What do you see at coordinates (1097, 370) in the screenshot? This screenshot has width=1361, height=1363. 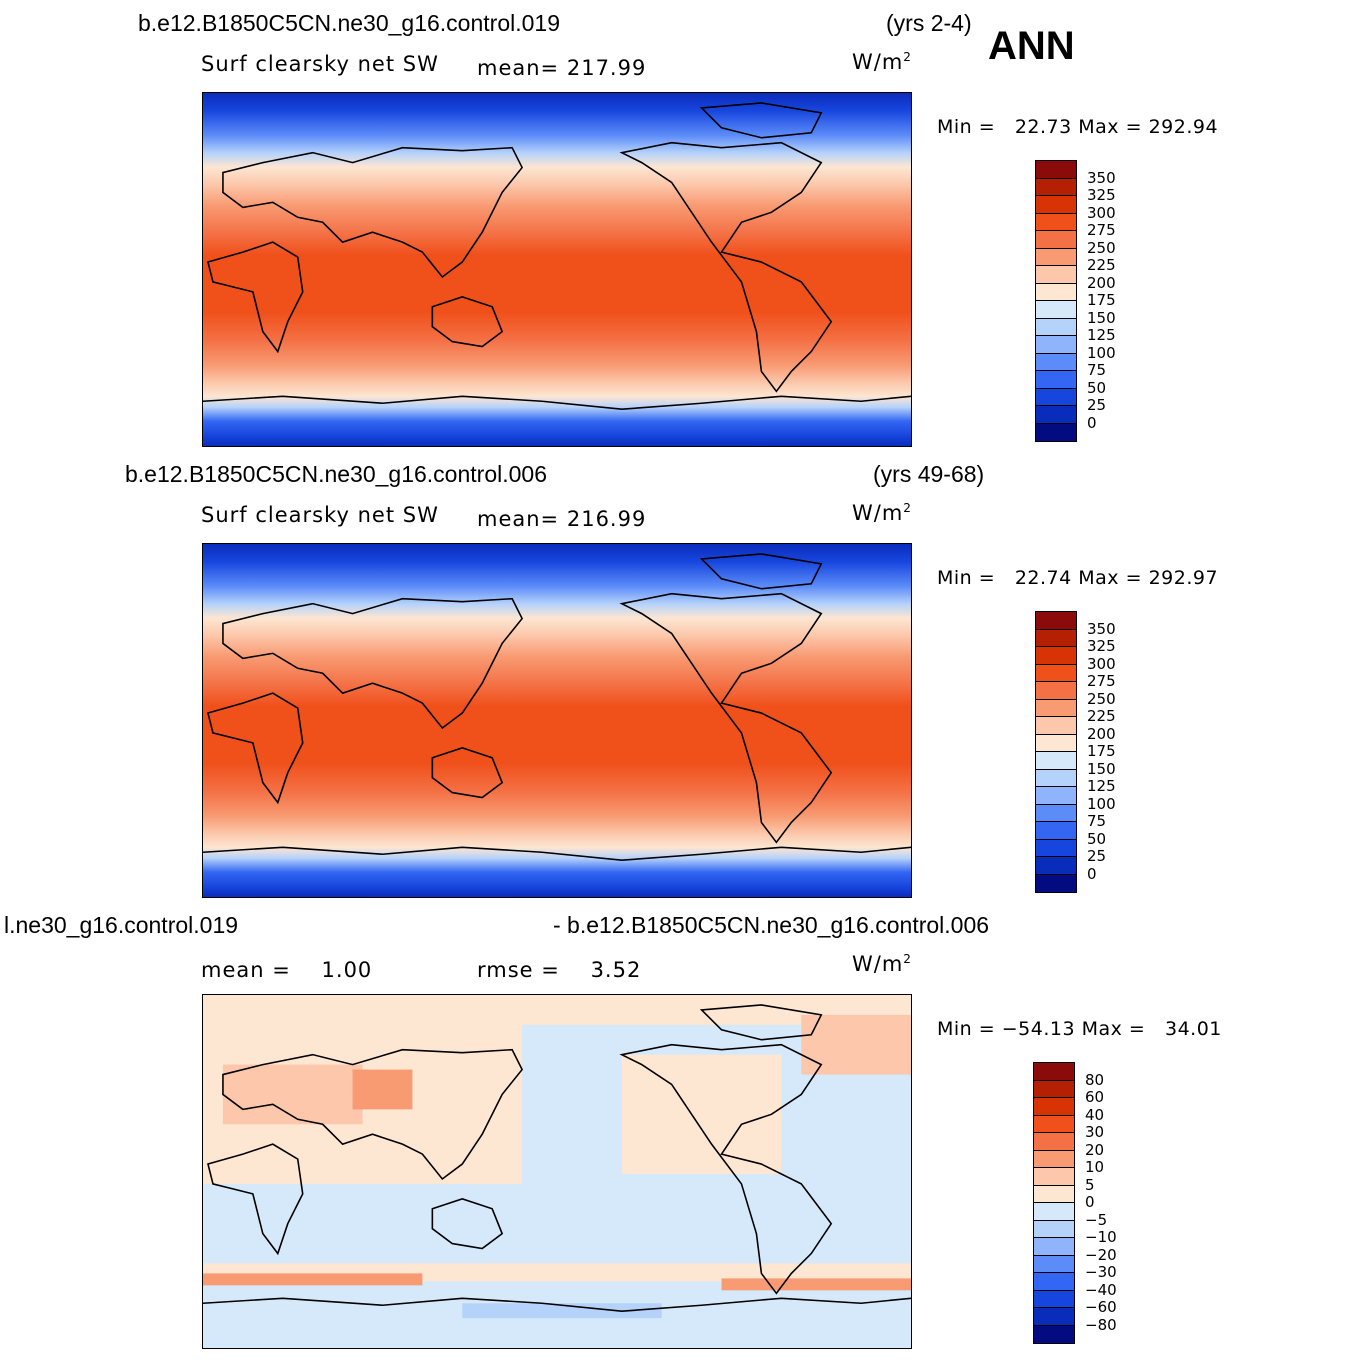 I see `colorbar-tick-label: 75` at bounding box center [1097, 370].